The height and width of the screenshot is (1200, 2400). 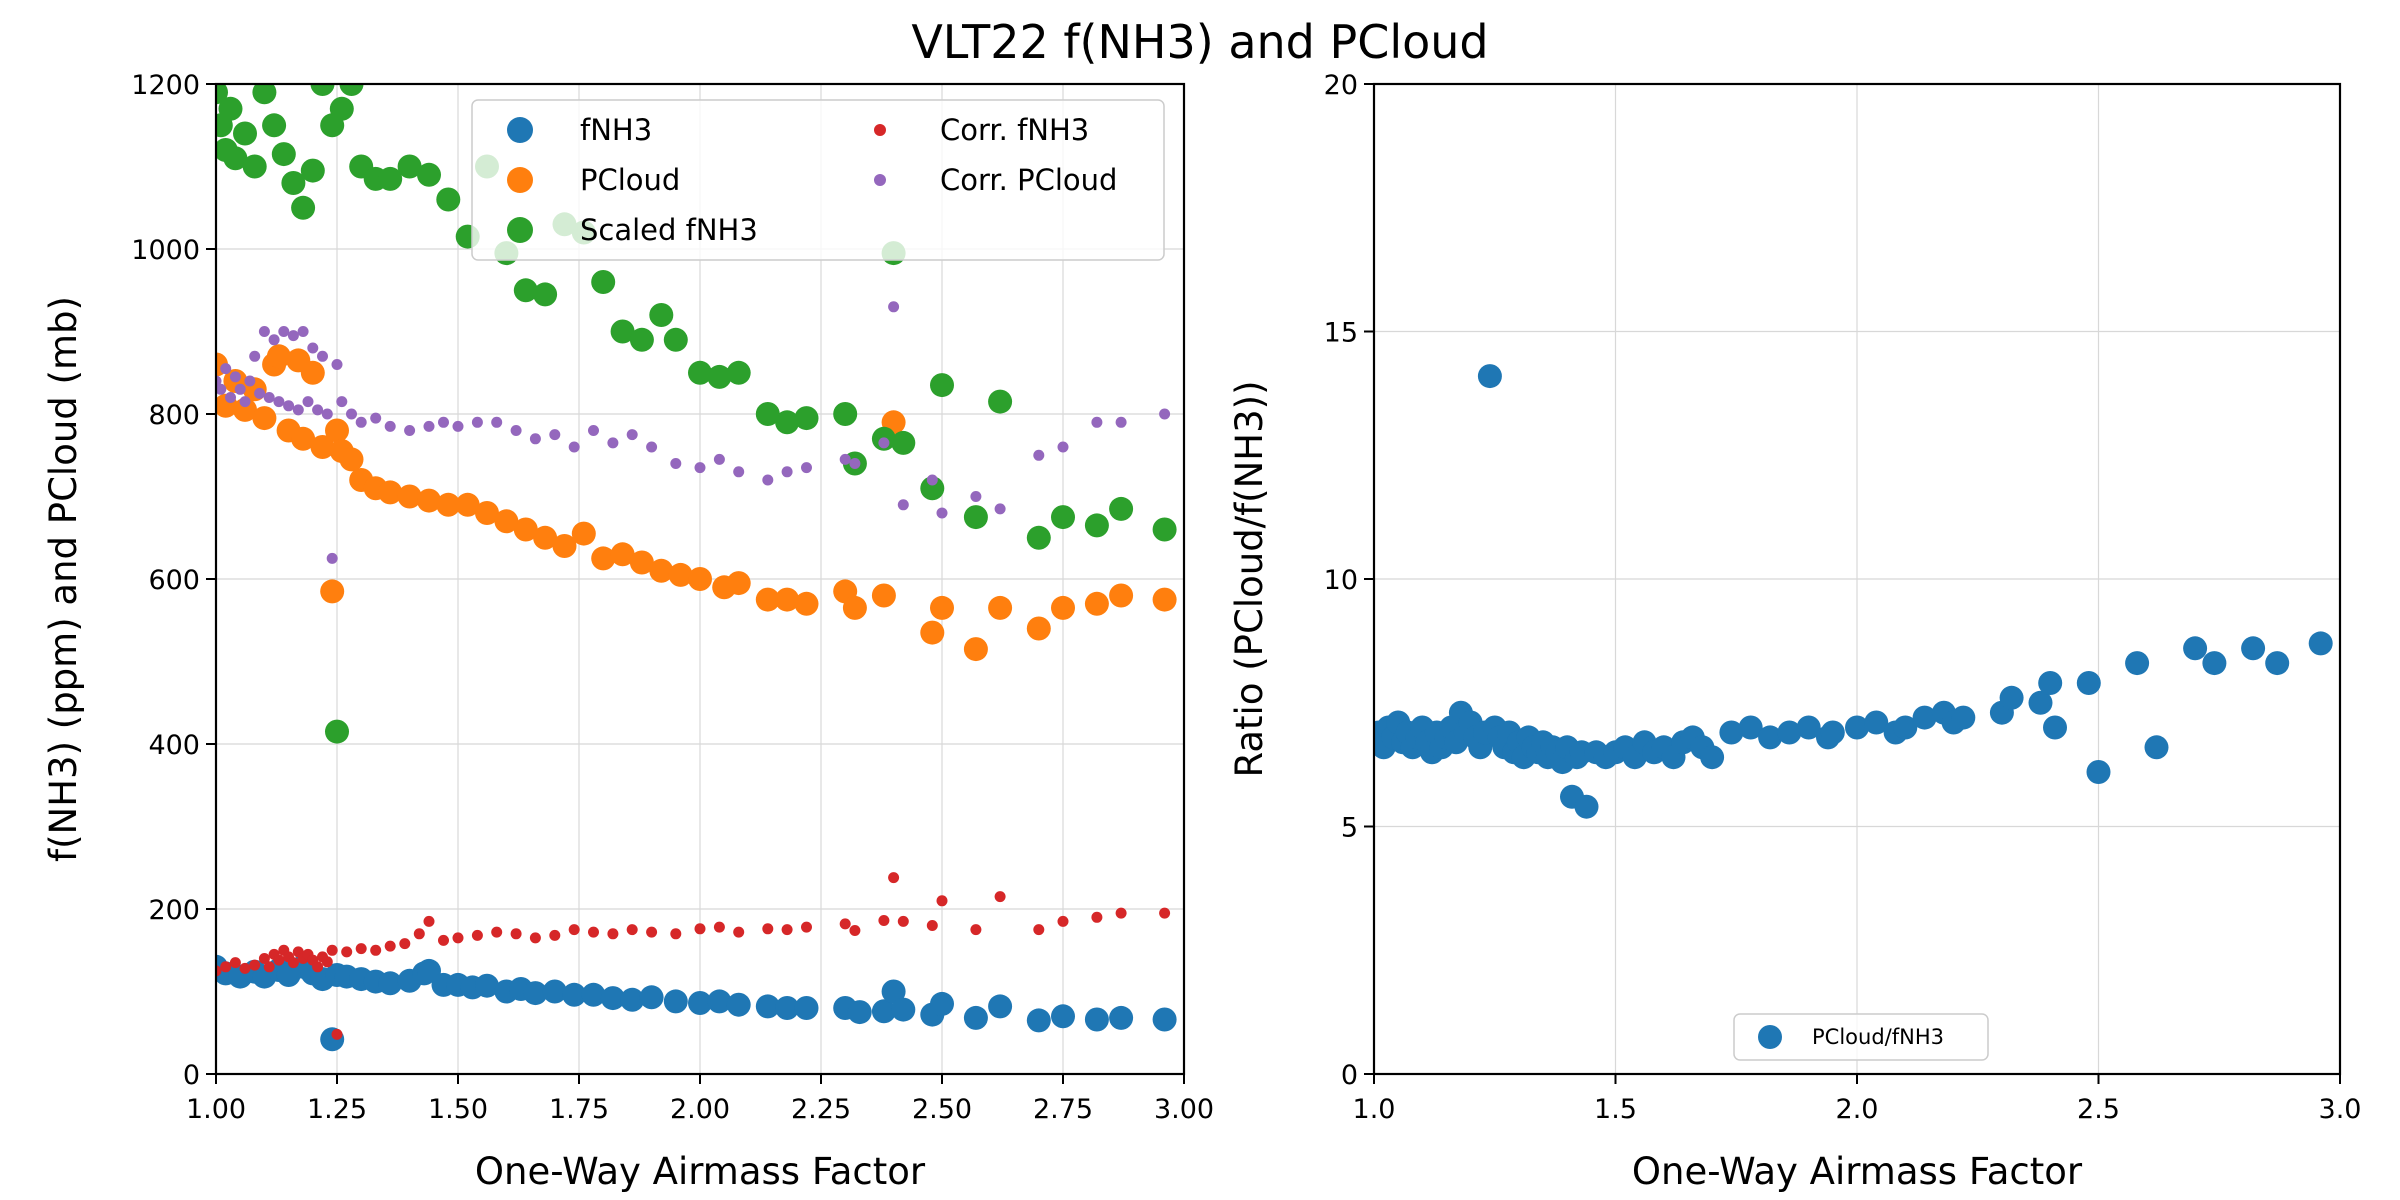 What do you see at coordinates (216, 1109) in the screenshot?
I see `x-tick-label: 1.00` at bounding box center [216, 1109].